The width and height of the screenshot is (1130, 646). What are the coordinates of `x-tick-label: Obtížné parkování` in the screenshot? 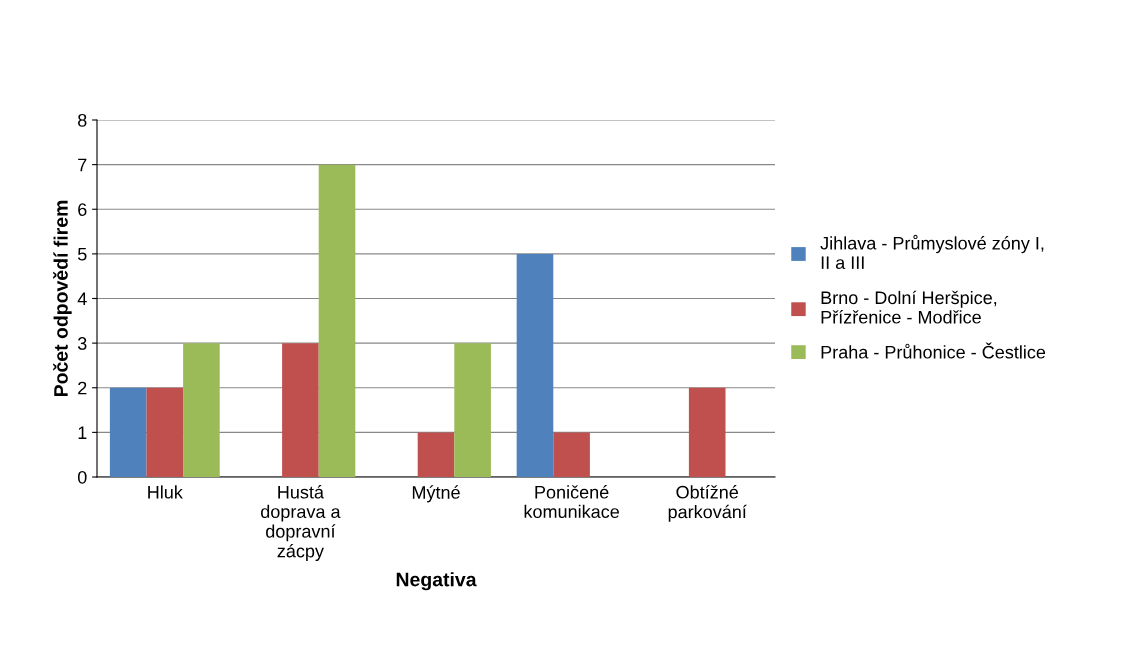 It's located at (707, 503).